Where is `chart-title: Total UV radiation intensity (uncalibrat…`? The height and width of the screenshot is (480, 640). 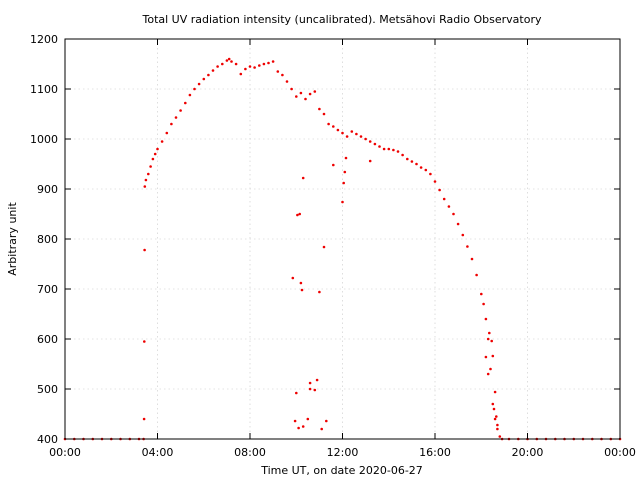 chart-title: Total UV radiation intensity (uncalibrat… is located at coordinates (342, 19).